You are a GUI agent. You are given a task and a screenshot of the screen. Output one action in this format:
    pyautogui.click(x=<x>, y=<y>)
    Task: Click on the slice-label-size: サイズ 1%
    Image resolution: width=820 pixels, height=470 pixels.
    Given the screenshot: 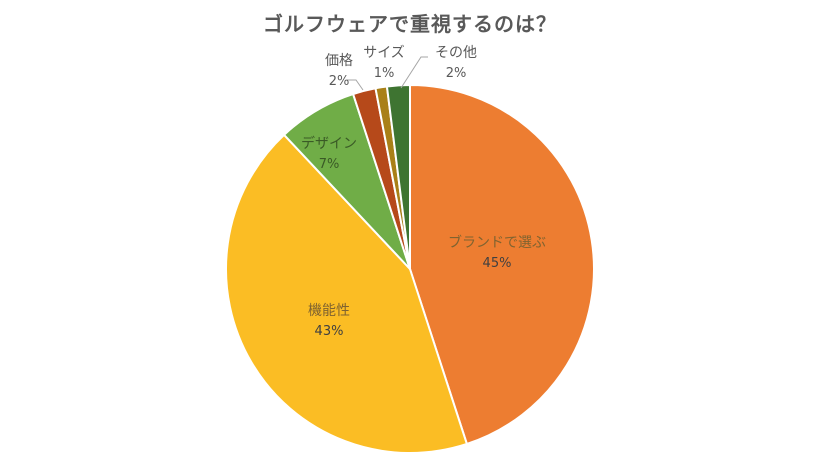 What is the action you would take?
    pyautogui.click(x=384, y=61)
    